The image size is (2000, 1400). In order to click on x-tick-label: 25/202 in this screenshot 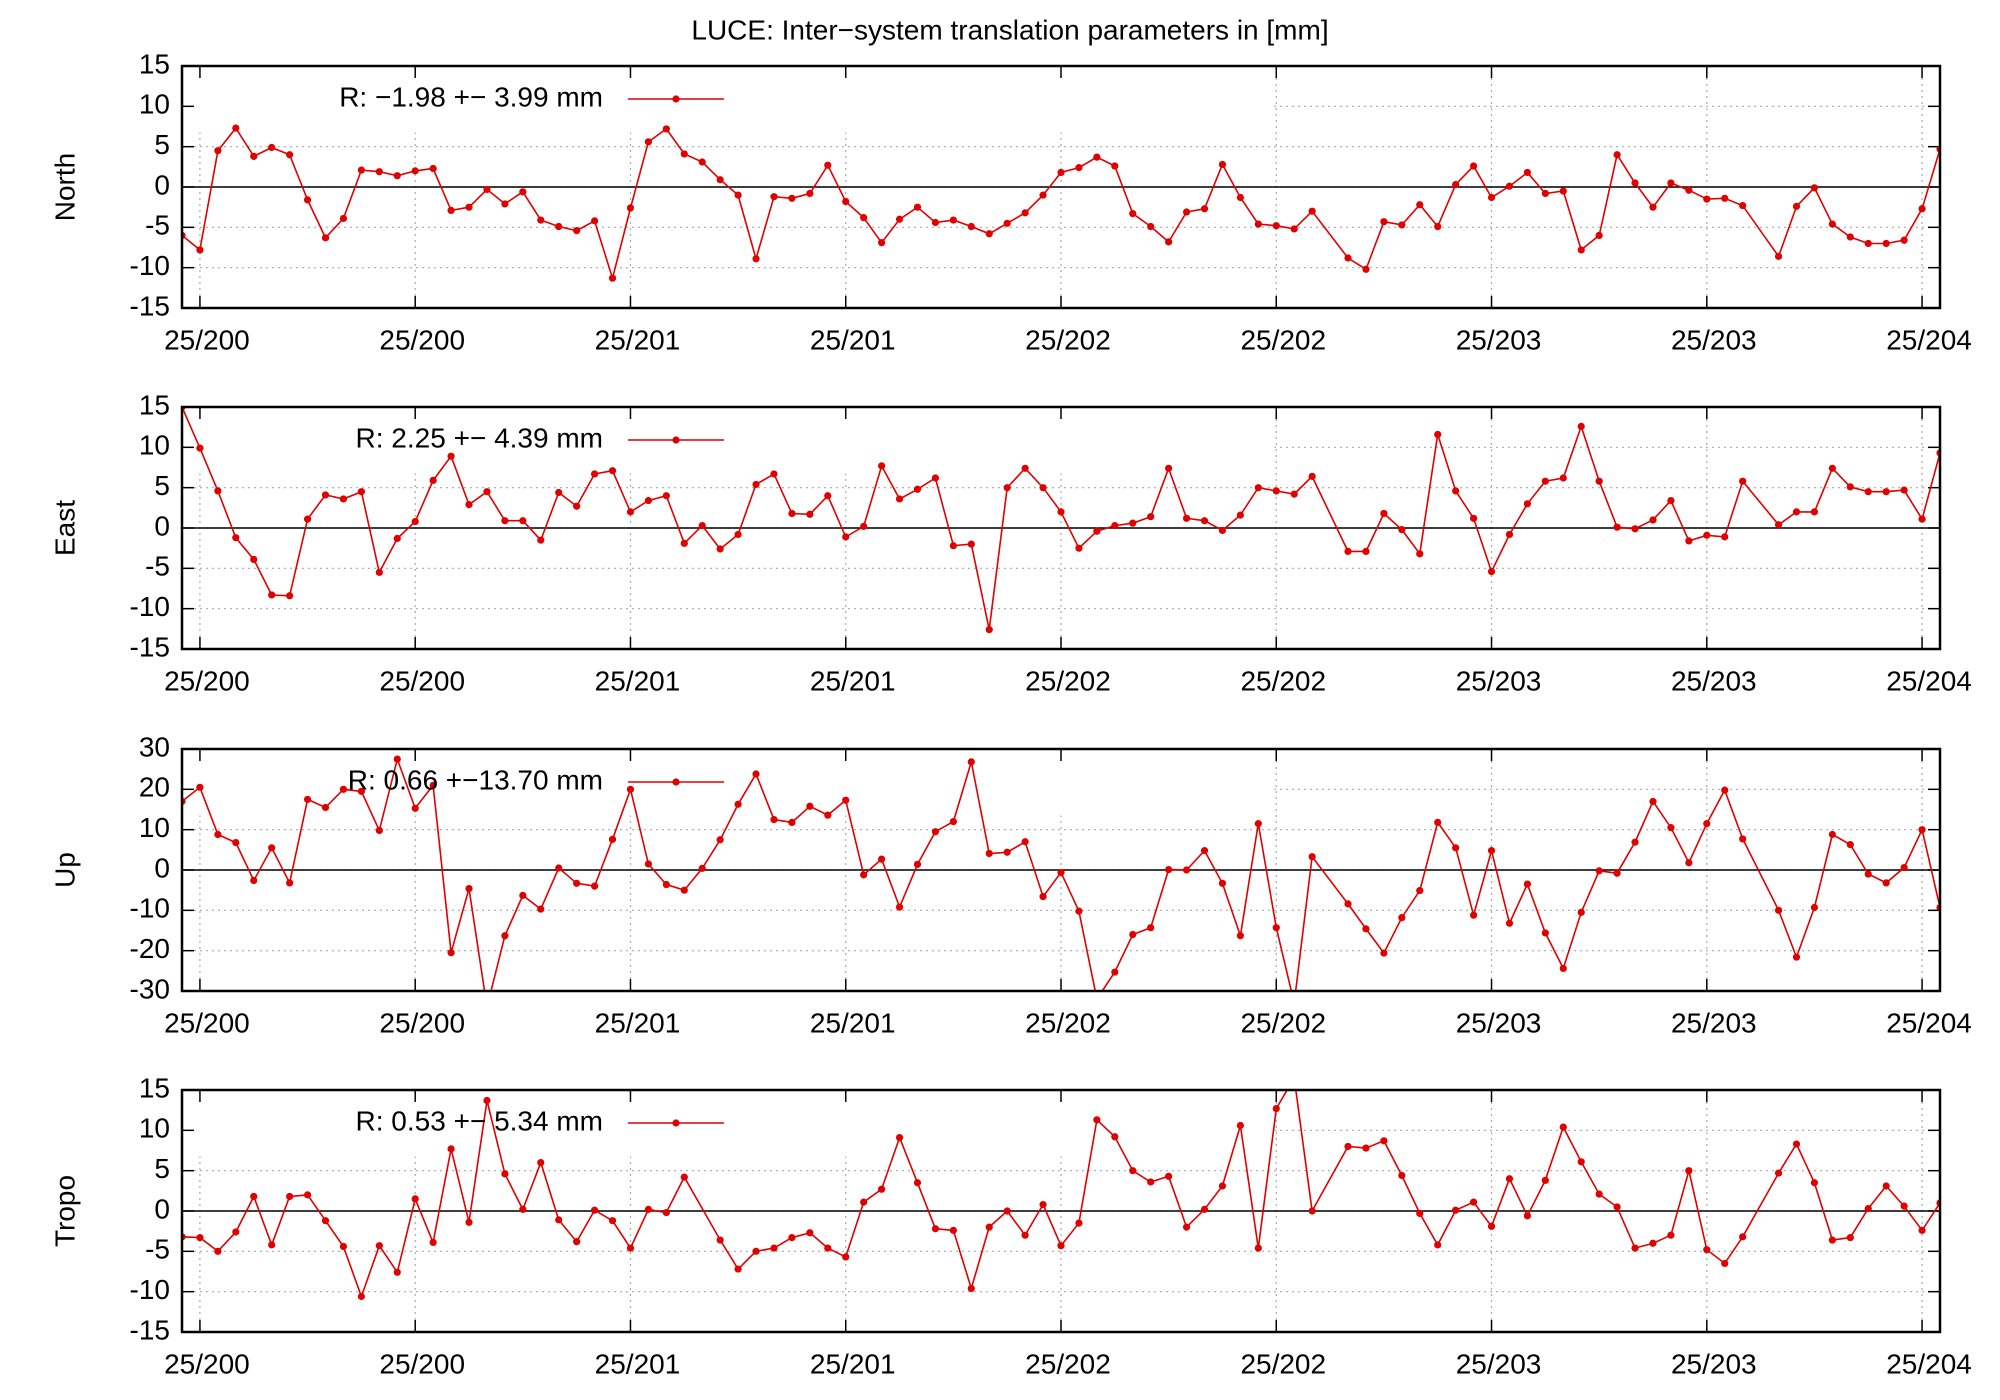, I will do `click(1068, 680)`.